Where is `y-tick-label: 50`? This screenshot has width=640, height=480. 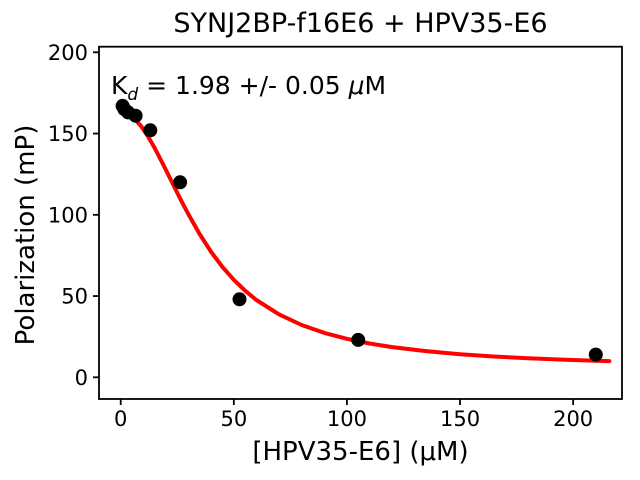
y-tick-label: 50 is located at coordinates (74, 297).